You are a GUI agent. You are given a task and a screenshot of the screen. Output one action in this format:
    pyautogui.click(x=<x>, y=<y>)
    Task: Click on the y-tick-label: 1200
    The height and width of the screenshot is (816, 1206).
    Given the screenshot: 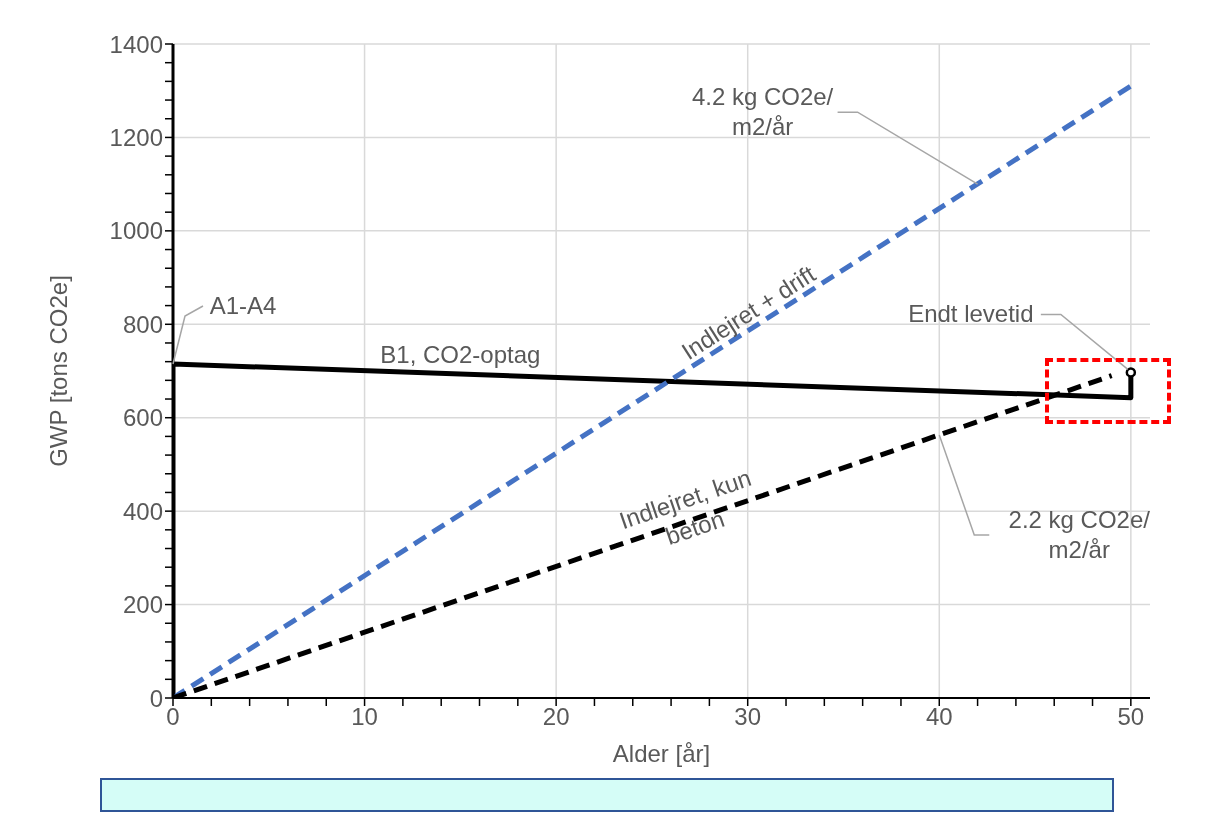 What is the action you would take?
    pyautogui.click(x=136, y=137)
    